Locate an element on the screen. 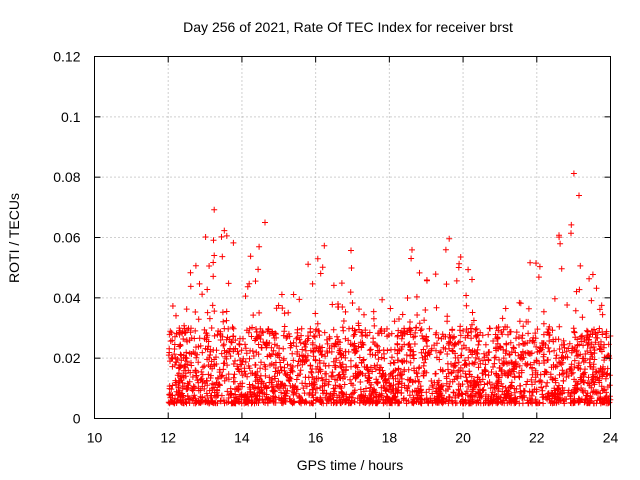 The height and width of the screenshot is (480, 640). y-tick-label: 0.06 is located at coordinates (66, 238).